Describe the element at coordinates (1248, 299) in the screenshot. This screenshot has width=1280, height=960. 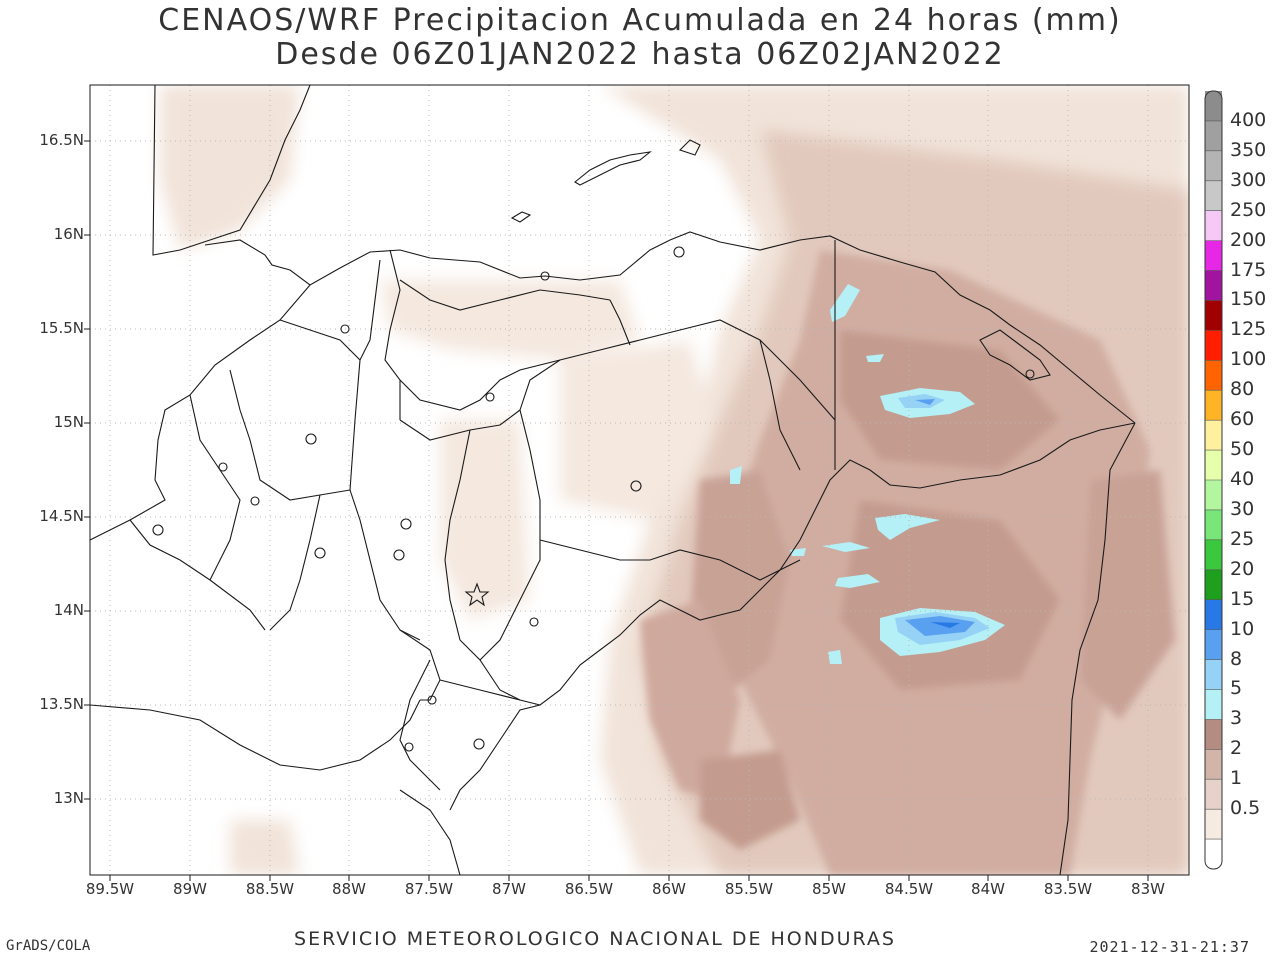
I see `colorbar-label: 150` at that location.